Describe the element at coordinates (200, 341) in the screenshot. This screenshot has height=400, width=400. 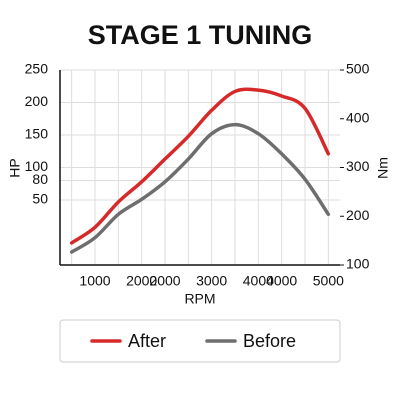
I see `legend-box` at that location.